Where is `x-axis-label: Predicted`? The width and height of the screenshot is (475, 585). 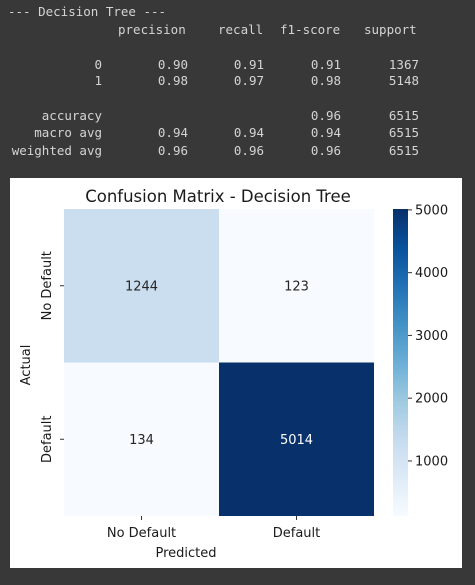
x-axis-label: Predicted is located at coordinates (185, 553).